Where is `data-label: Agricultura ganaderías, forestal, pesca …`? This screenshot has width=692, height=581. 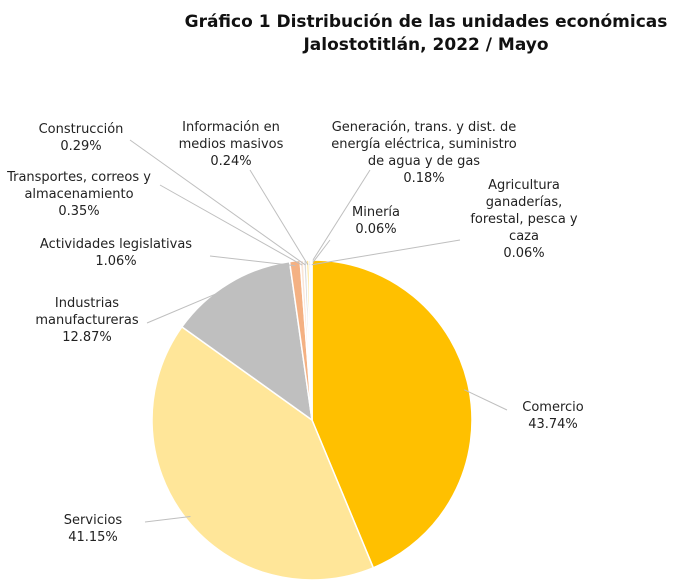
data-label: Agricultura ganaderías, forestal, pesca … is located at coordinates (524, 219).